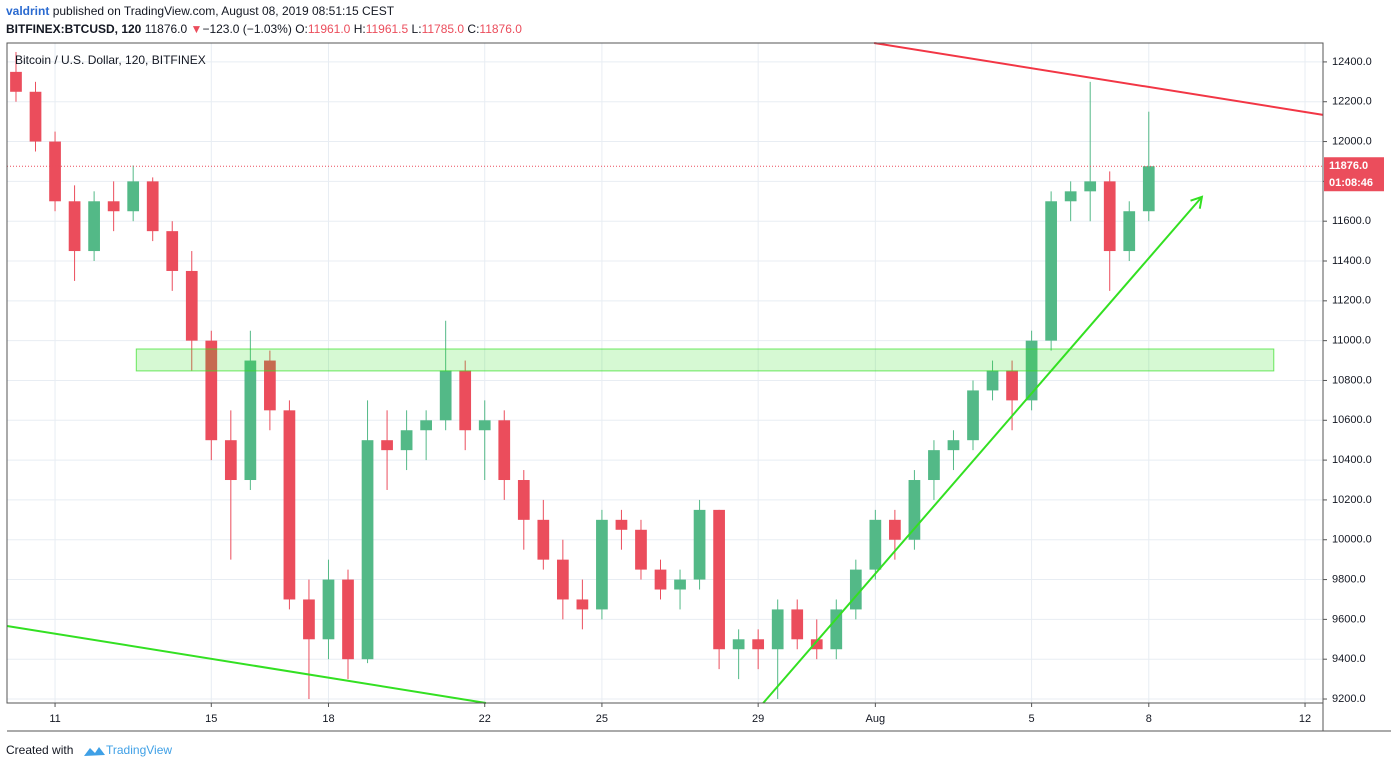 This screenshot has height=768, width=1391. I want to click on y-tick-label: 11600.0, so click(1351, 221).